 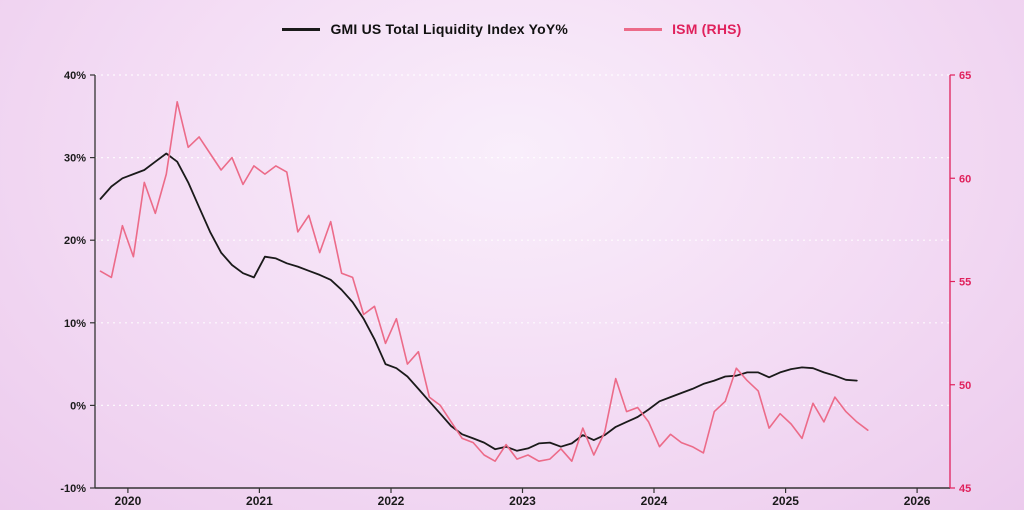 I want to click on left-tick-label: 0%, so click(x=78, y=406).